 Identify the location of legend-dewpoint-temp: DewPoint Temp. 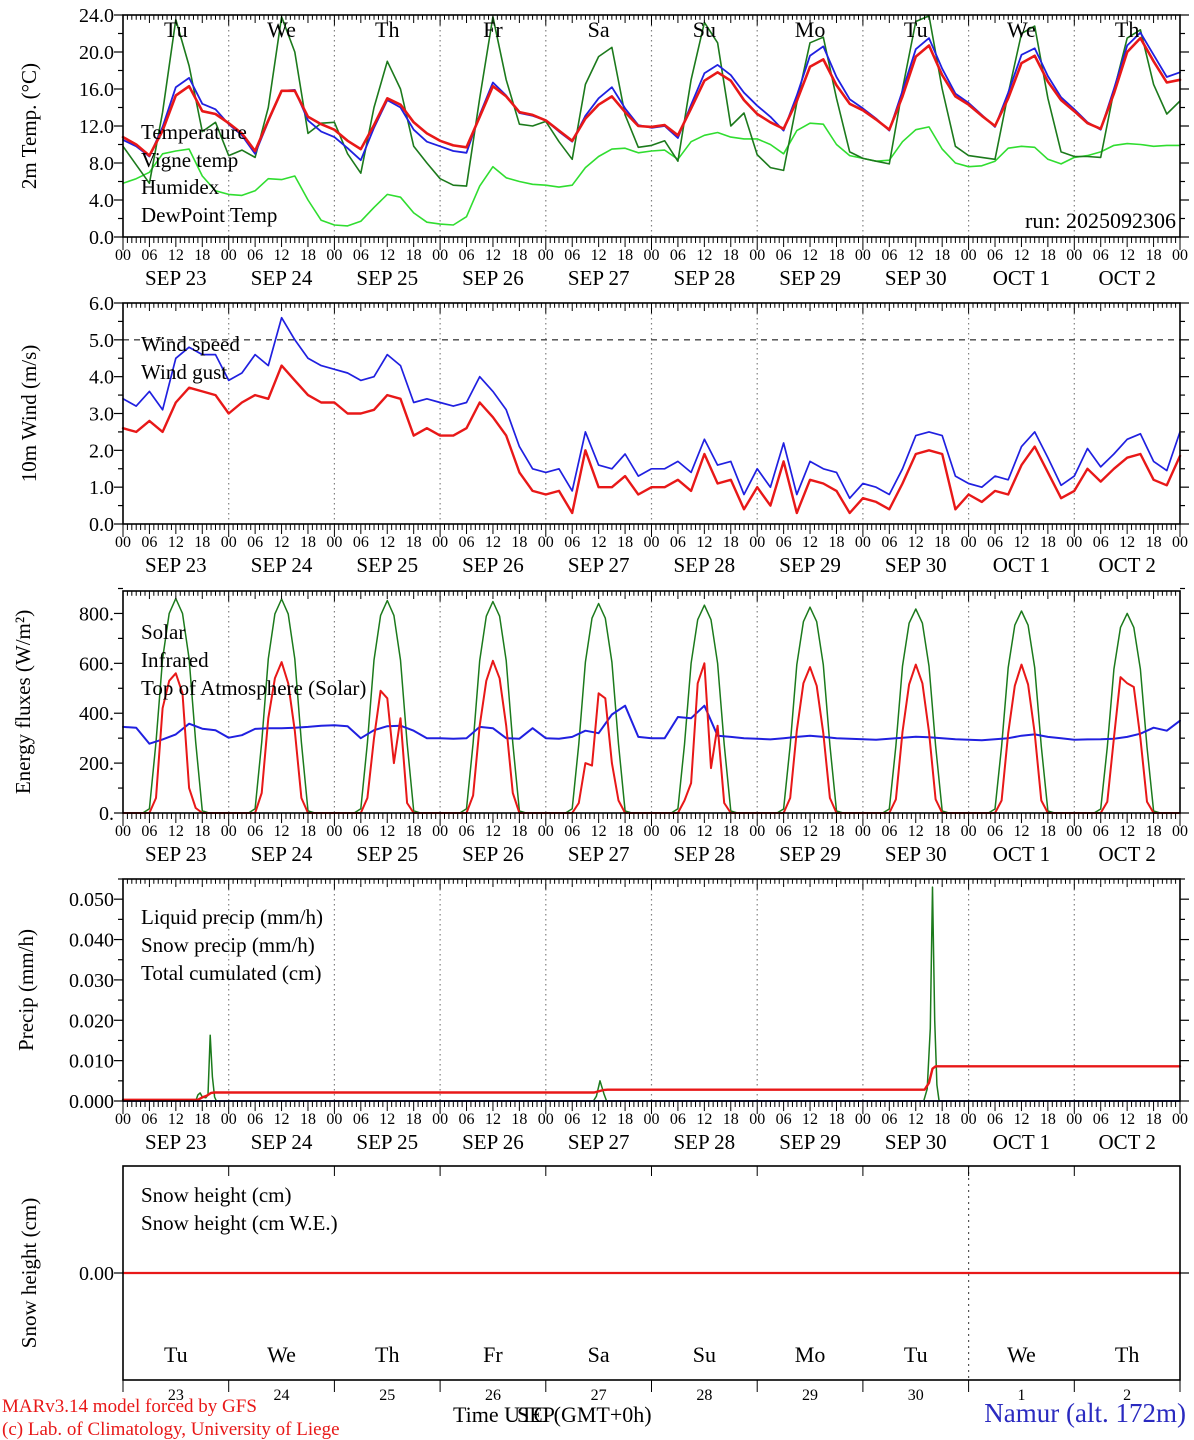
(209, 215).